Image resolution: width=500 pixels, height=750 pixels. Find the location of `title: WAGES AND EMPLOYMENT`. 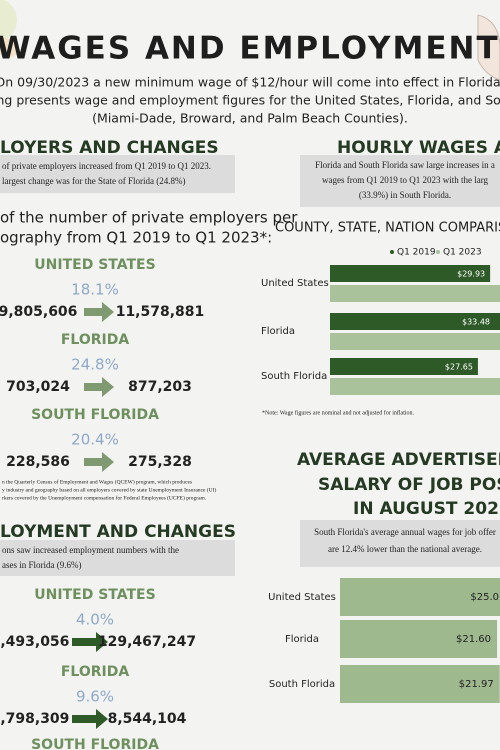

title: WAGES AND EMPLOYMENT is located at coordinates (250, 49).